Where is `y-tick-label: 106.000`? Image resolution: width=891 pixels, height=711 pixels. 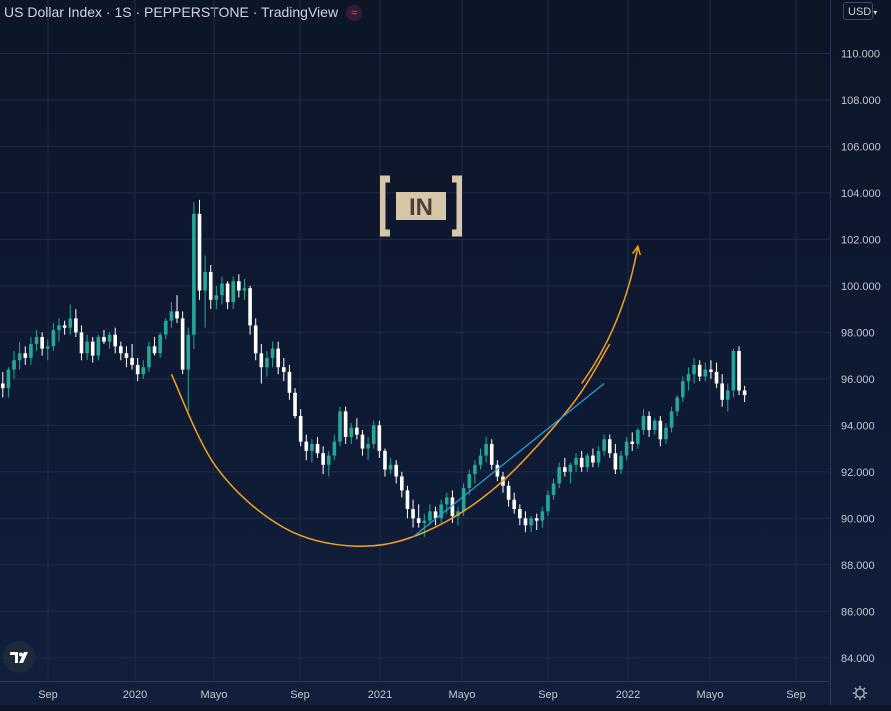 y-tick-label: 106.000 is located at coordinates (861, 147).